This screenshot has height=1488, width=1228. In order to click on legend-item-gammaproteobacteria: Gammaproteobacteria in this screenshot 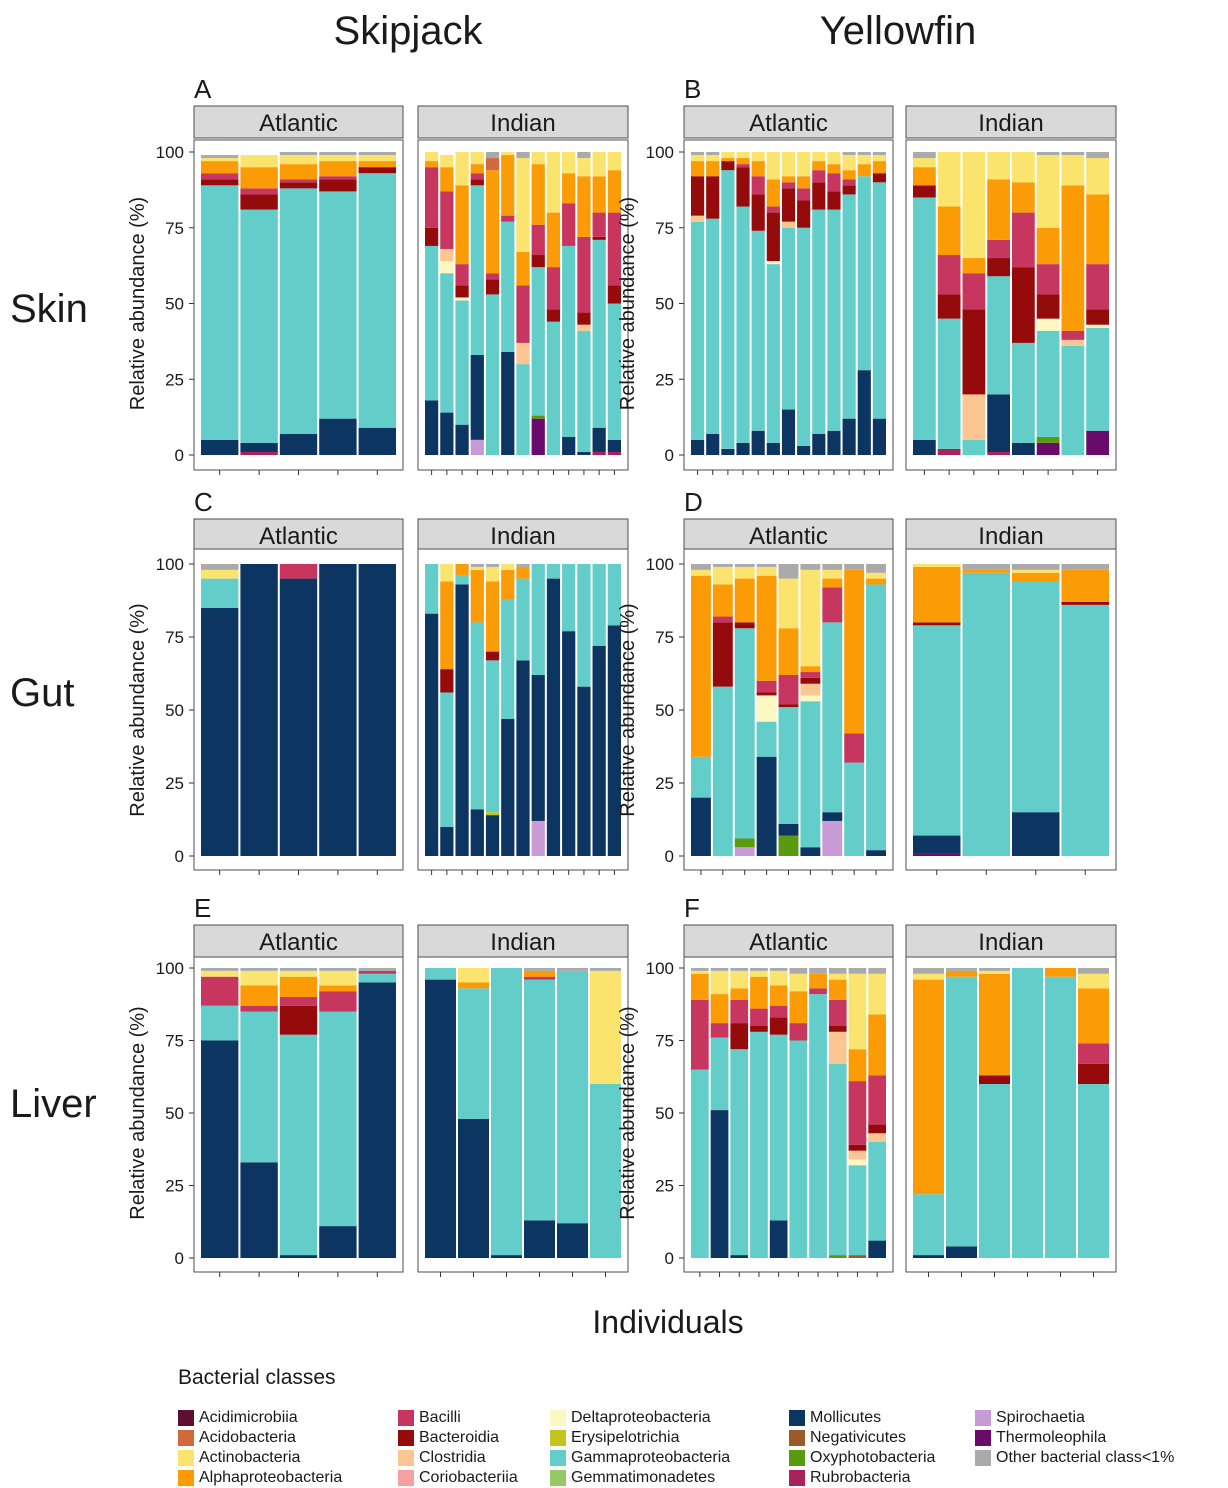, I will do `click(640, 1458)`.